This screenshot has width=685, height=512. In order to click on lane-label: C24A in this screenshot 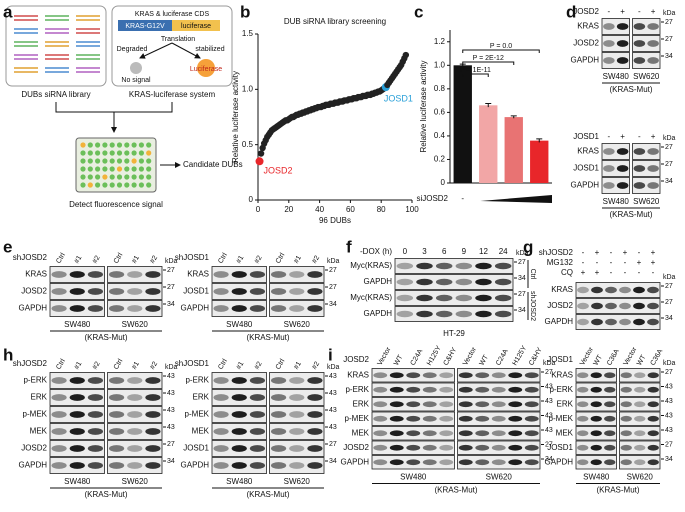, I will do `click(502, 357)`.